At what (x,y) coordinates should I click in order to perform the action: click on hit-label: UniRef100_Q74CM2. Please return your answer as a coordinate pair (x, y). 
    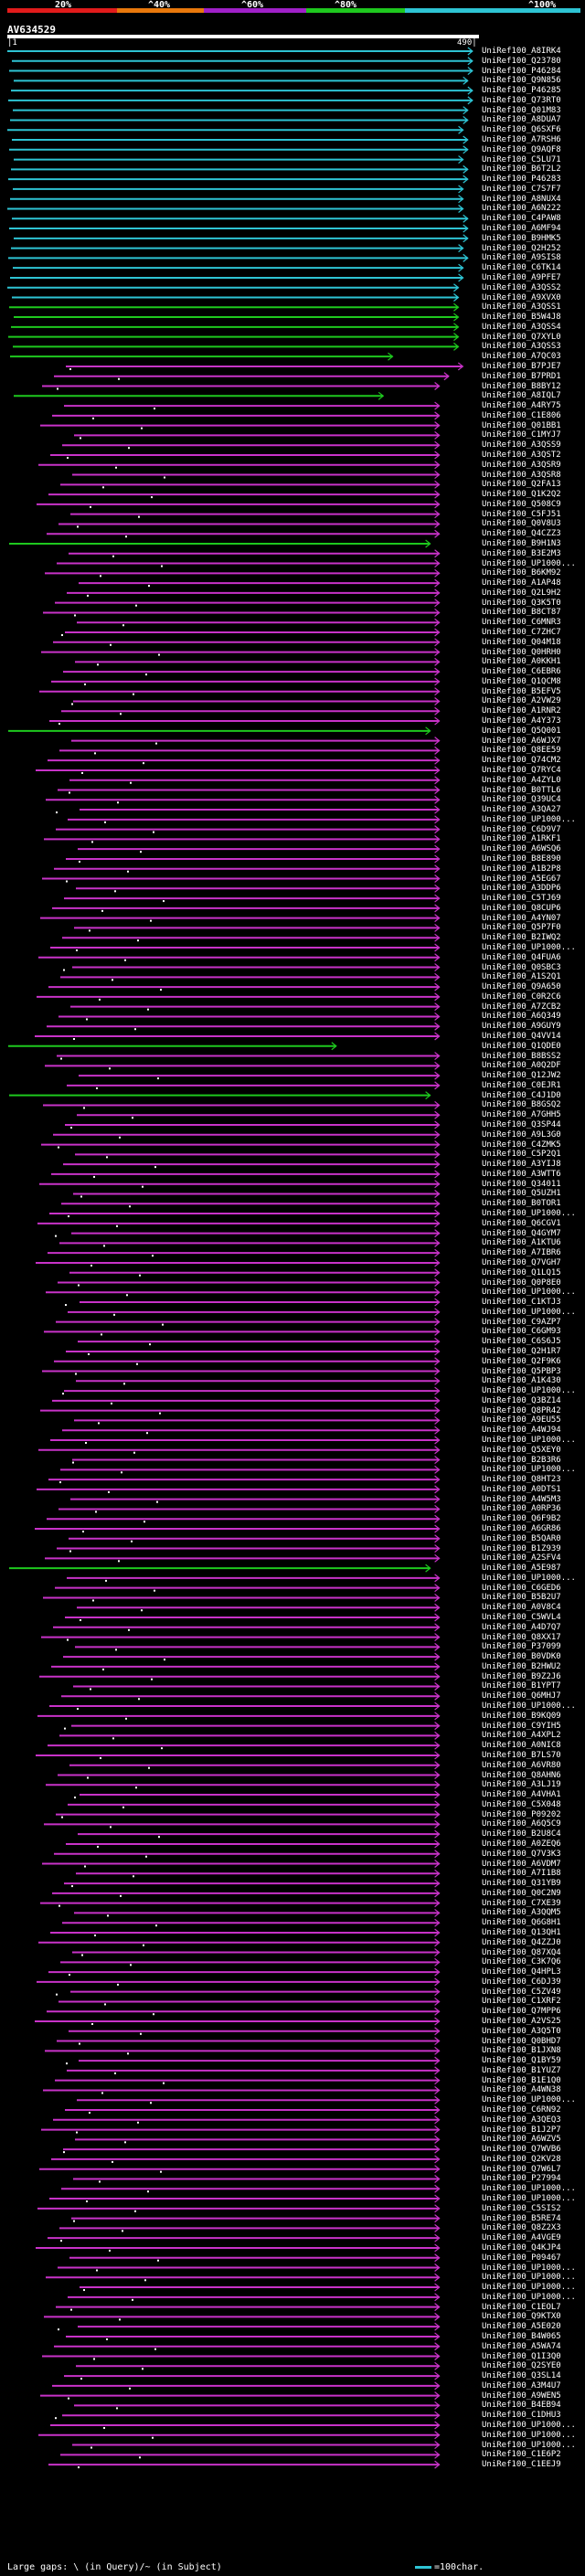
    Looking at the image, I should click on (521, 761).